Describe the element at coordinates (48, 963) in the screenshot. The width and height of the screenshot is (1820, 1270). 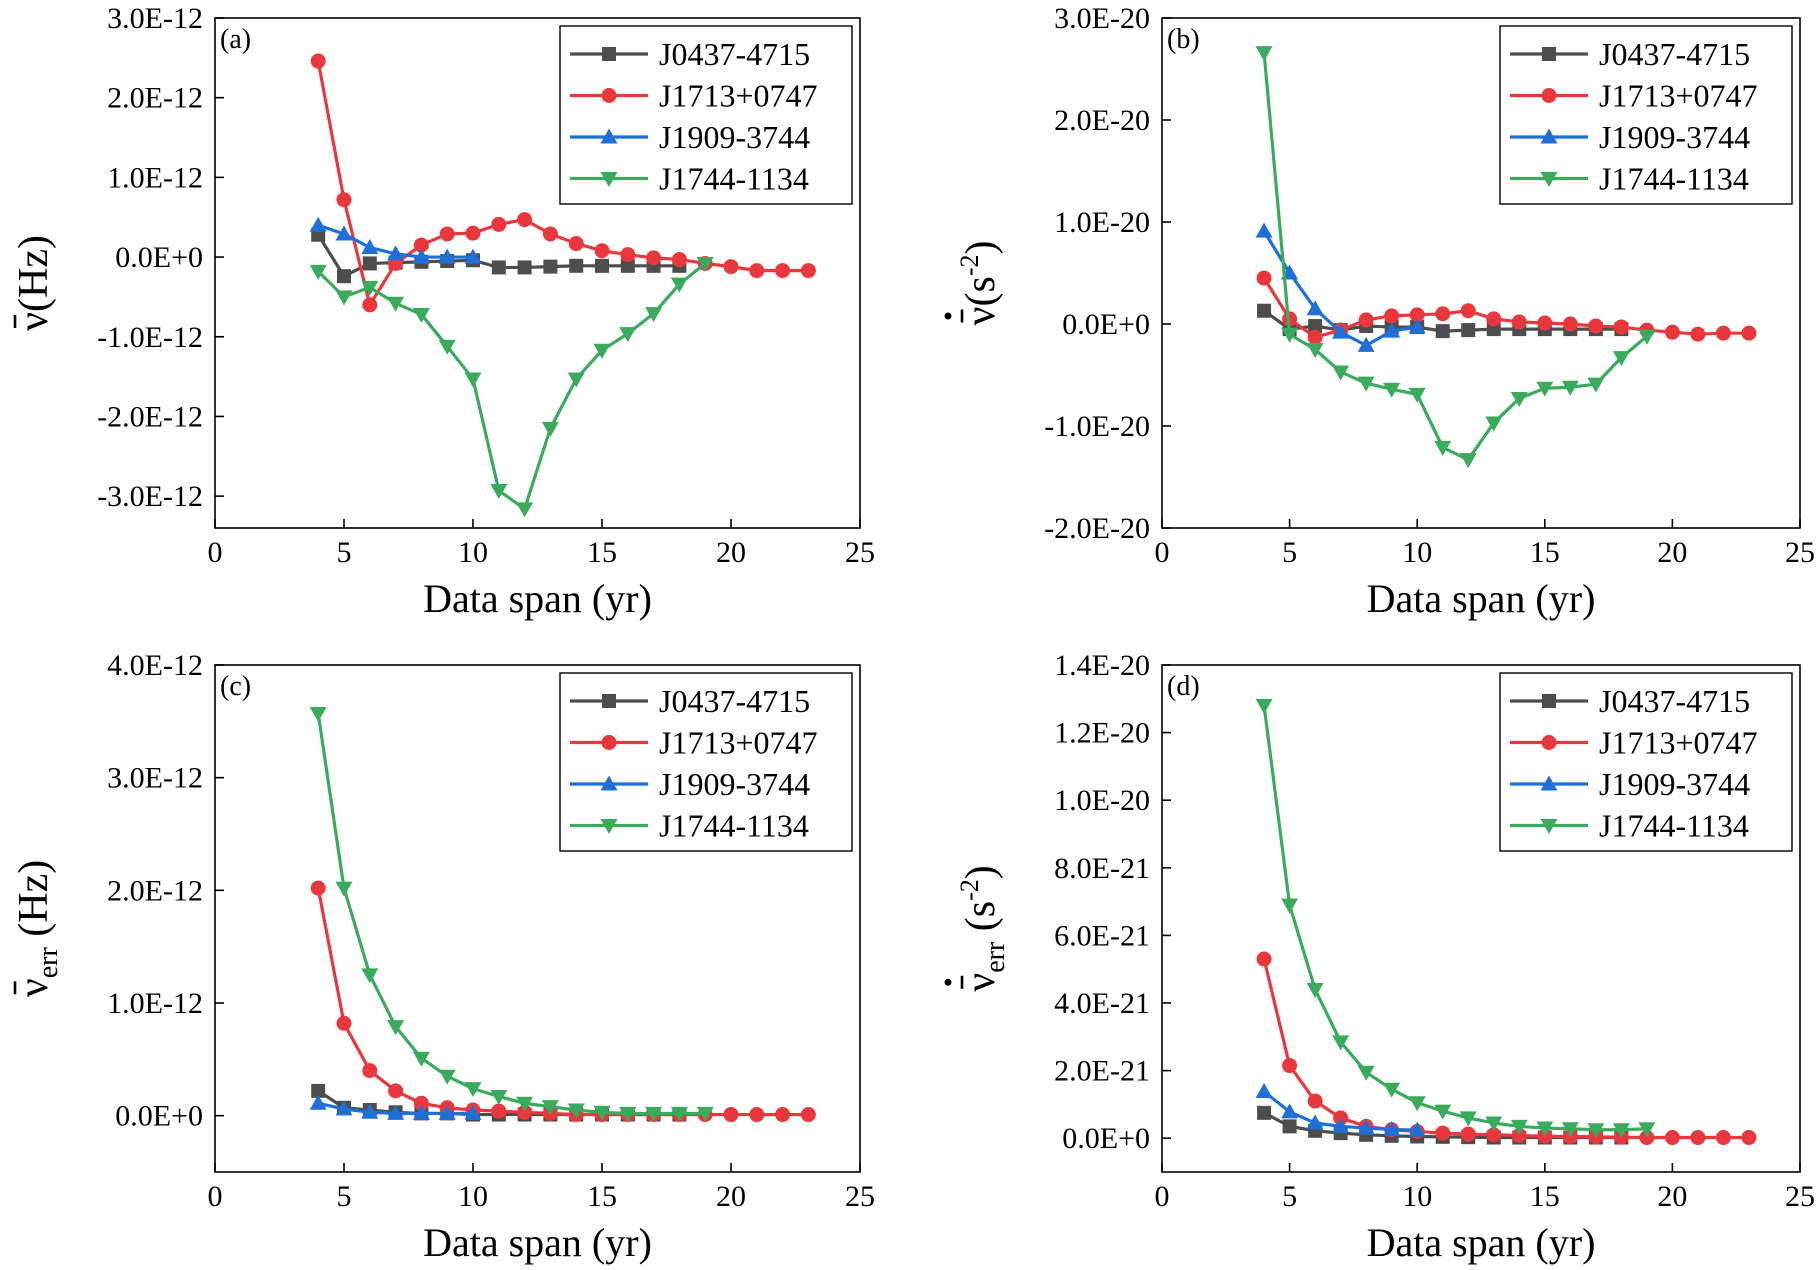
I see `y-axis-subscript: err` at that location.